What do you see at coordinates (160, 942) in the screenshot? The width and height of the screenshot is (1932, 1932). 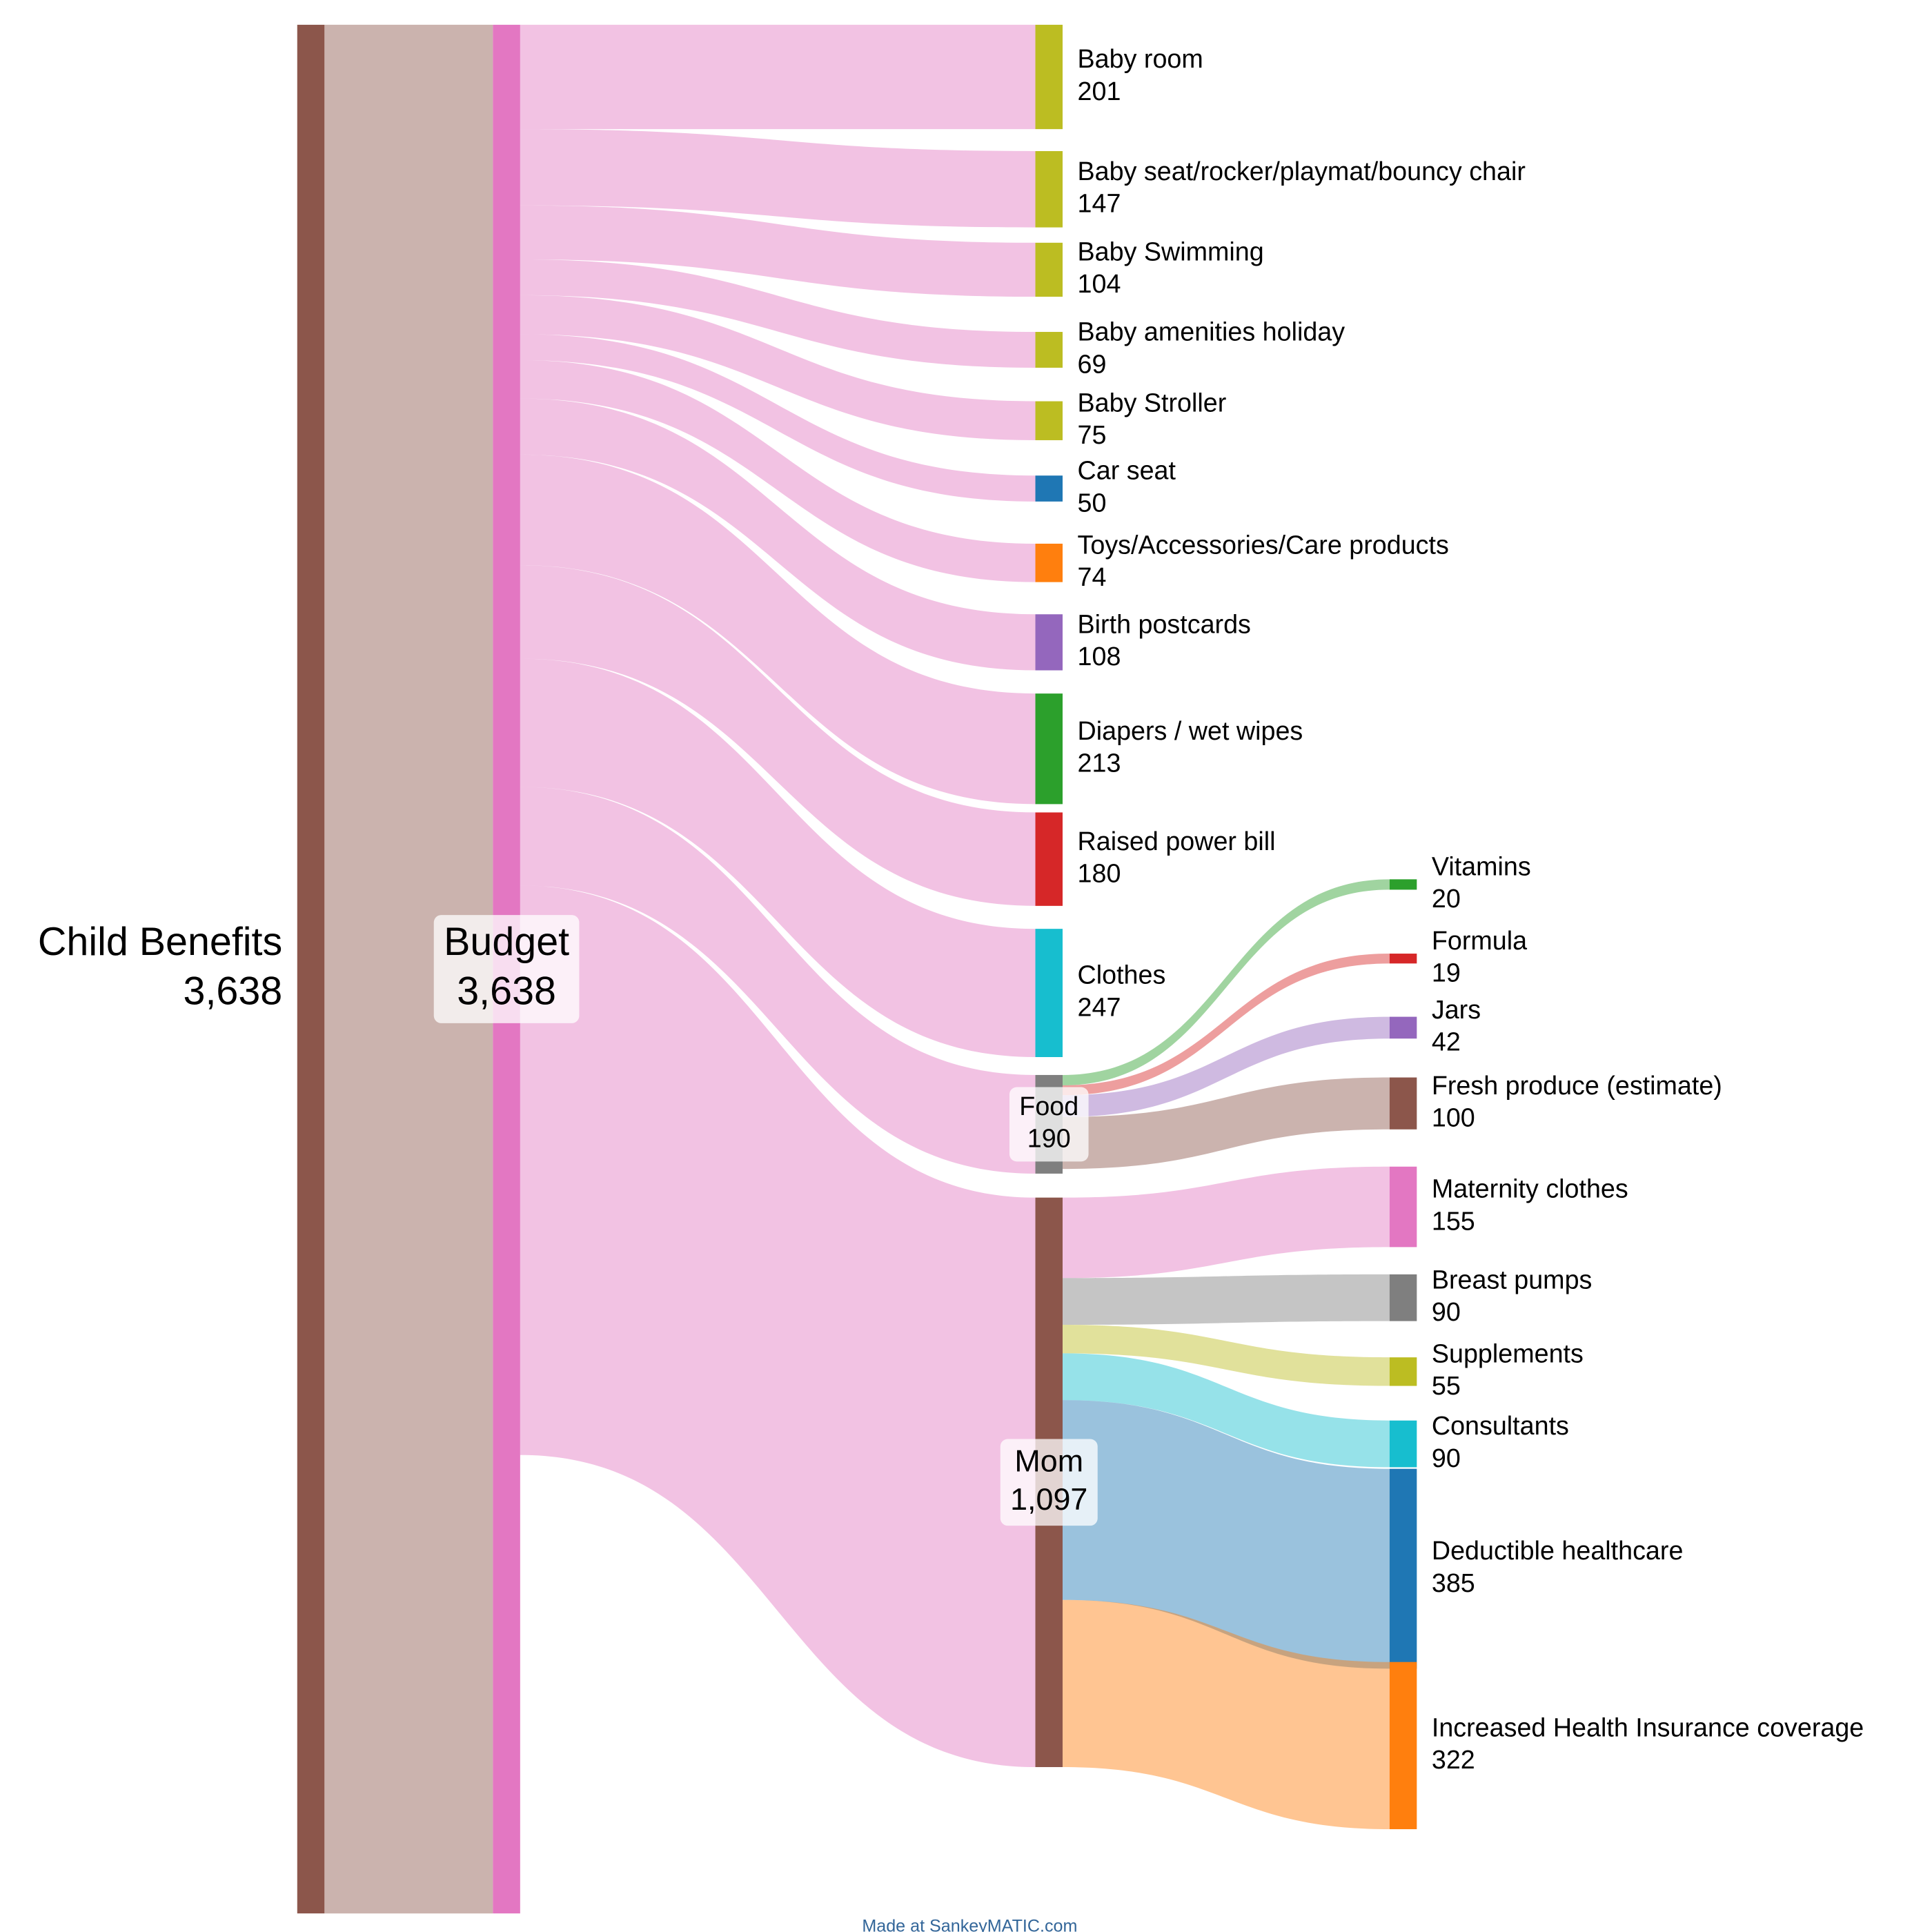 I see `node-label: Child Benefits` at bounding box center [160, 942].